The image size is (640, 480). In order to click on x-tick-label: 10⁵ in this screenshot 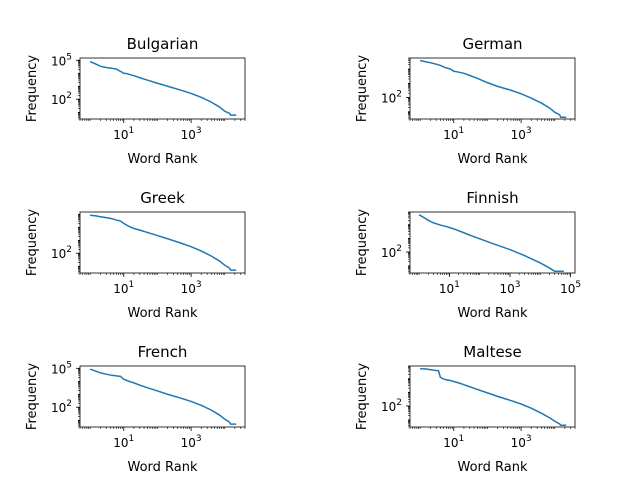, I will do `click(570, 288)`.